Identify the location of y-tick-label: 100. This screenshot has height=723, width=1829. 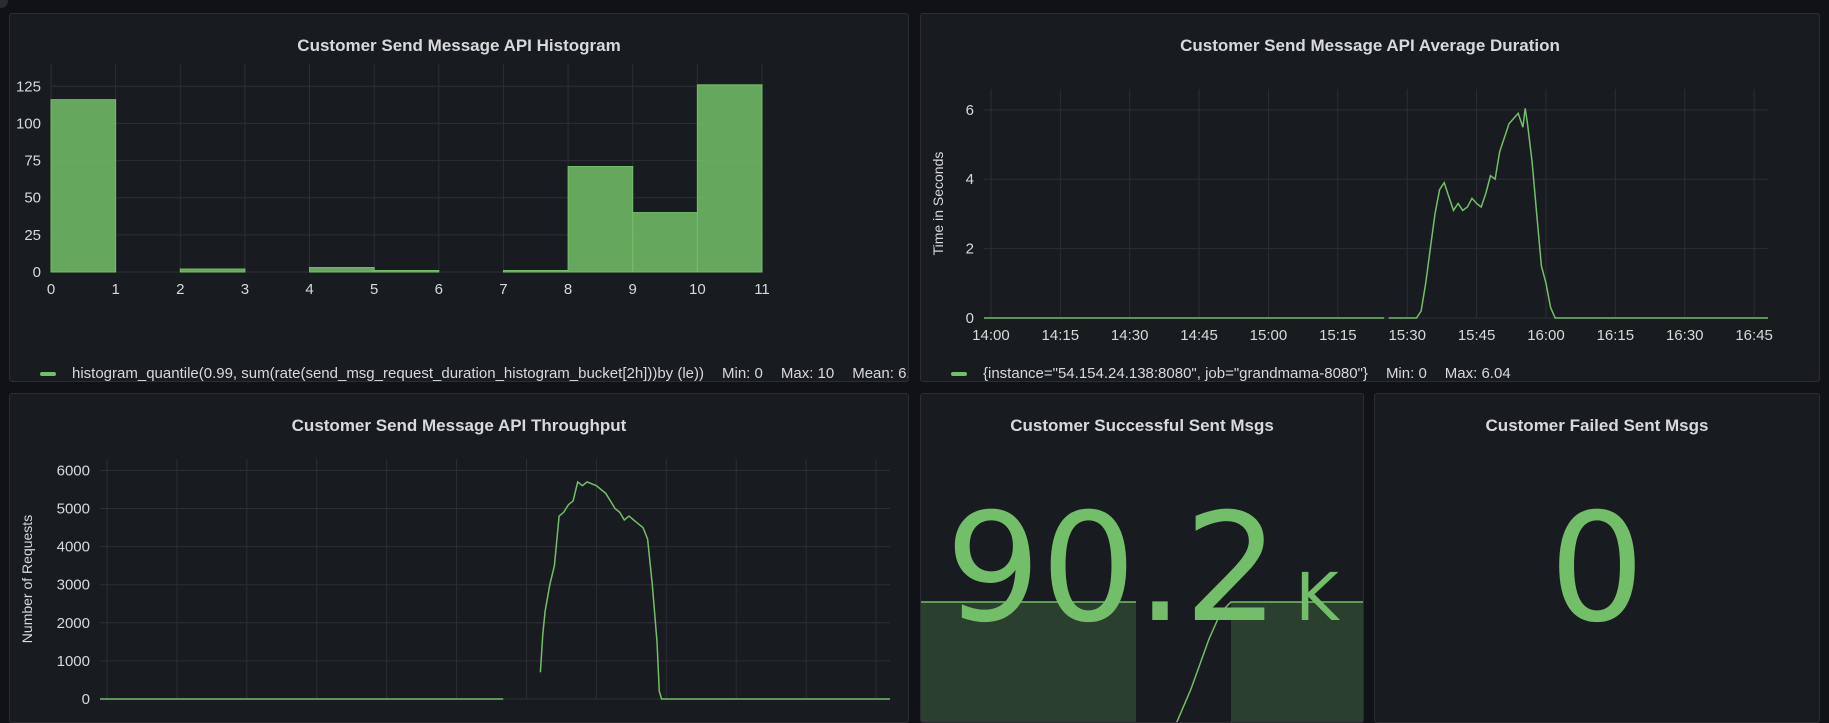
(28, 123).